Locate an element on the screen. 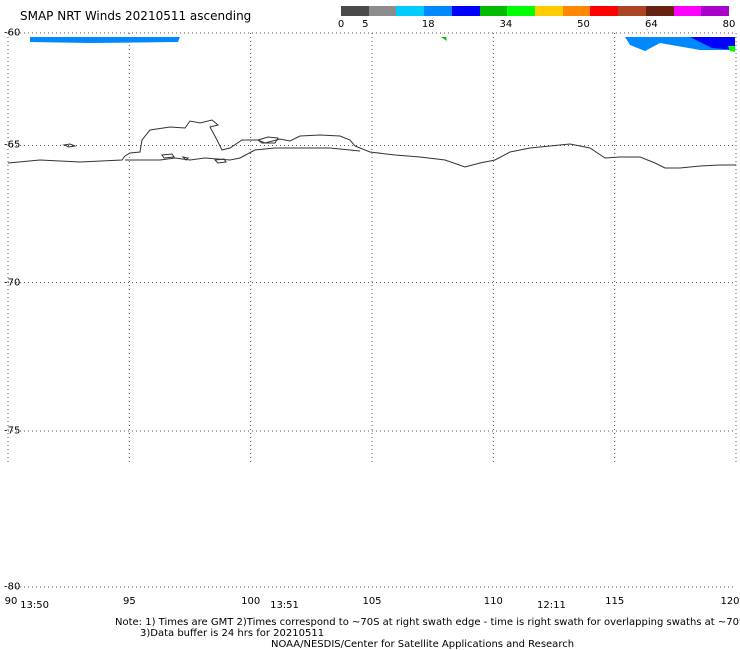 The image size is (740, 650). colorbar-tick-label: 64 is located at coordinates (651, 24).